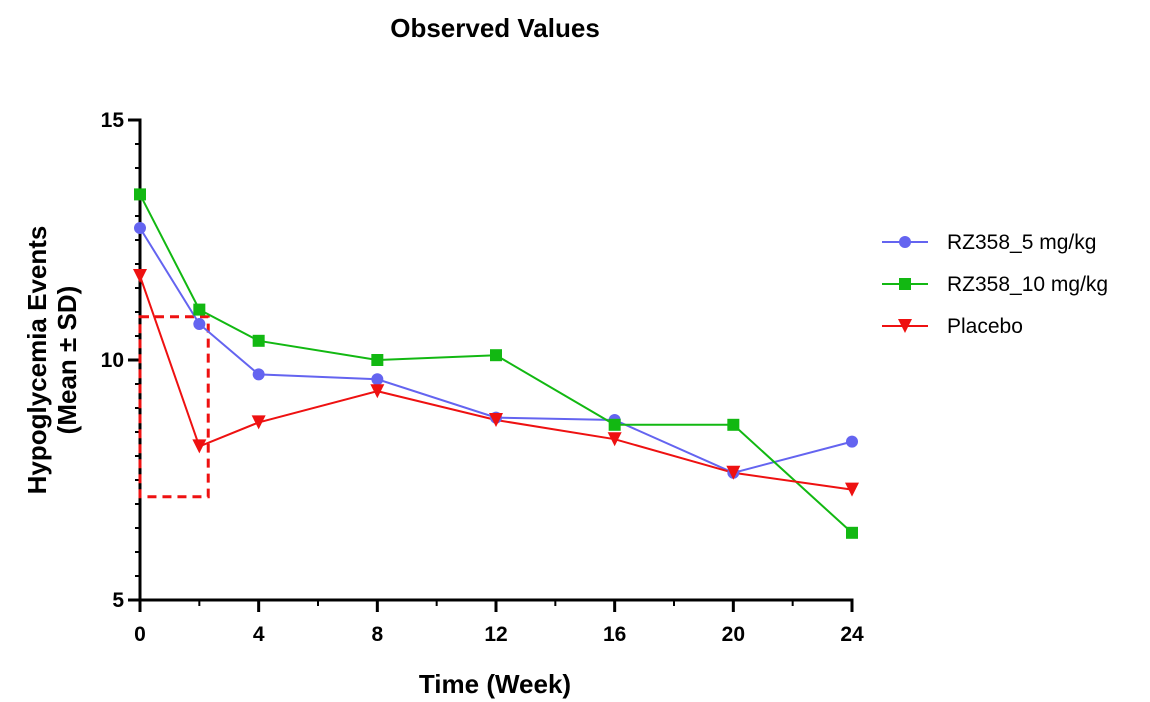 The width and height of the screenshot is (1150, 702). What do you see at coordinates (174, 407) in the screenshot?
I see `dashed-highlight-box` at bounding box center [174, 407].